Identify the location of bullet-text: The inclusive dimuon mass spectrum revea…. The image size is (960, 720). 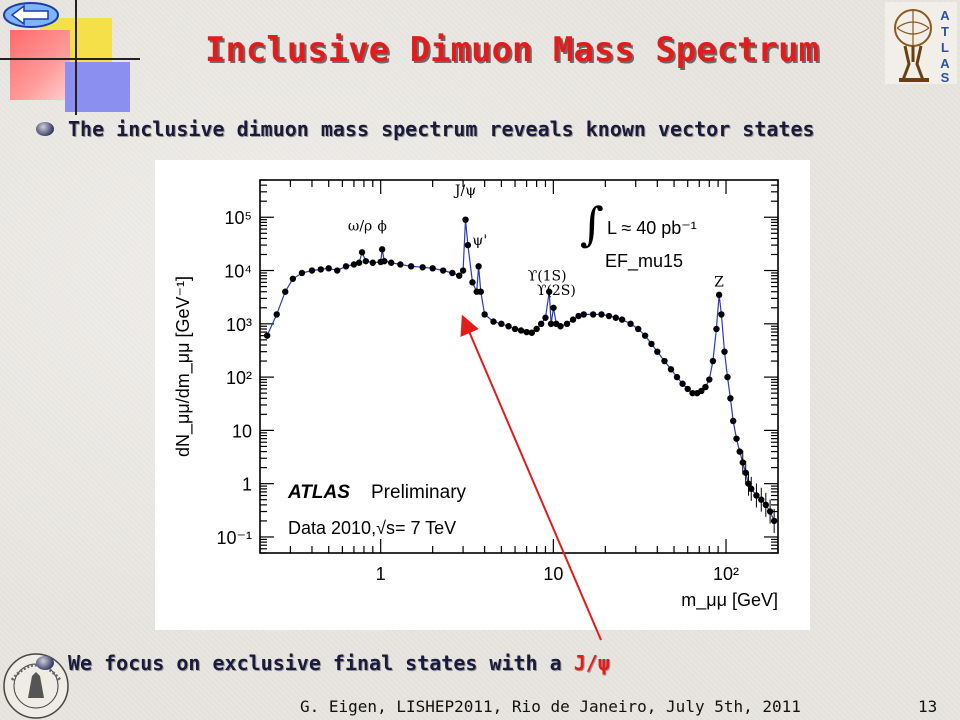
(441, 129).